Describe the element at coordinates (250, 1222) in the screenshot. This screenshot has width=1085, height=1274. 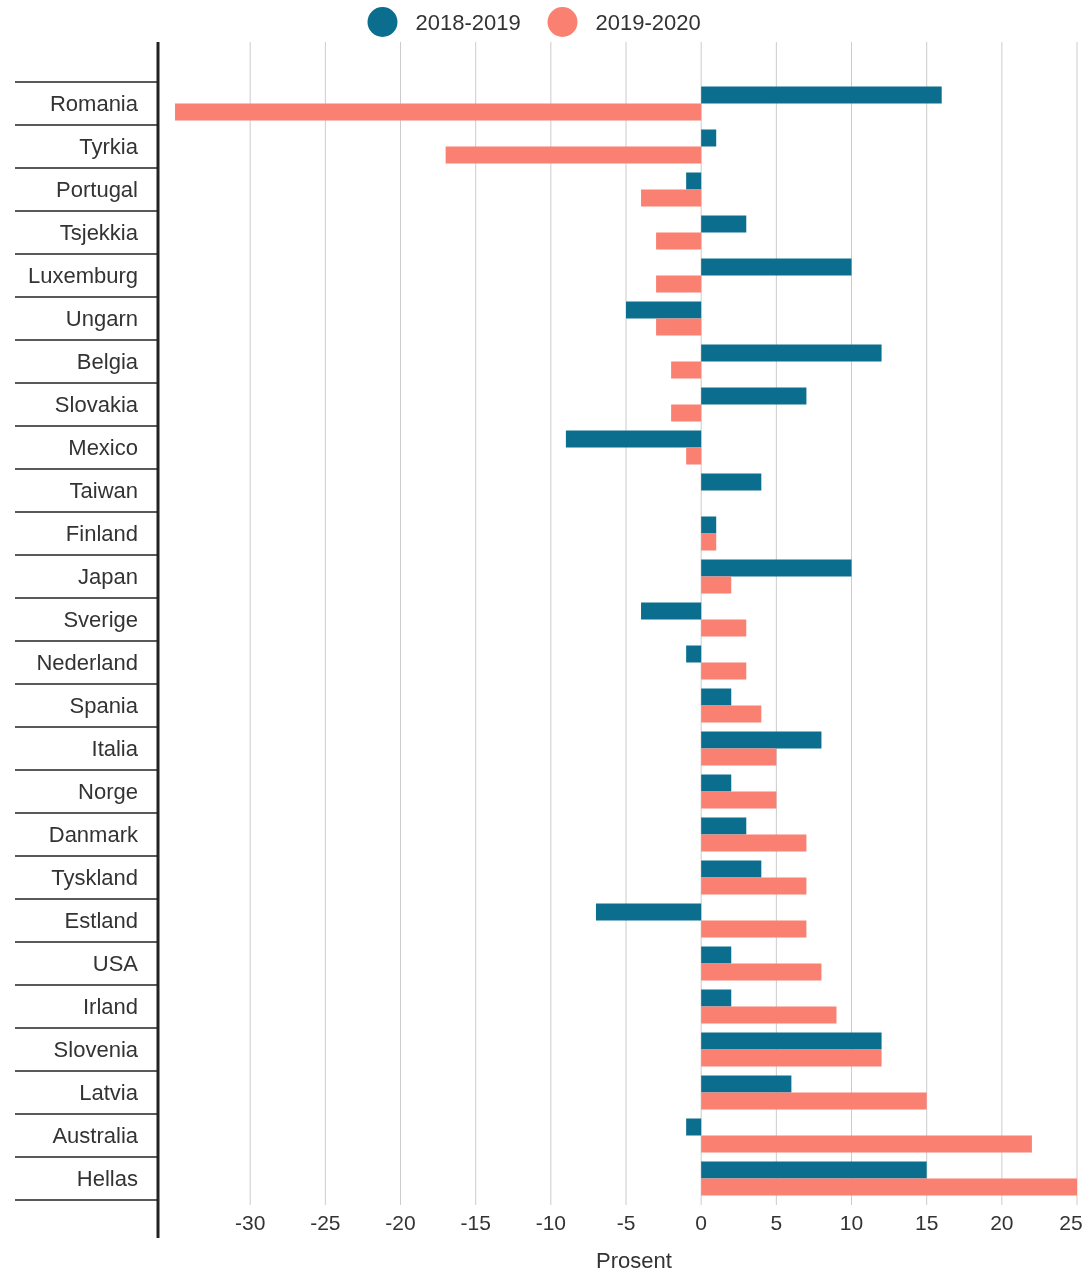
I see `x-tick-label: -30` at that location.